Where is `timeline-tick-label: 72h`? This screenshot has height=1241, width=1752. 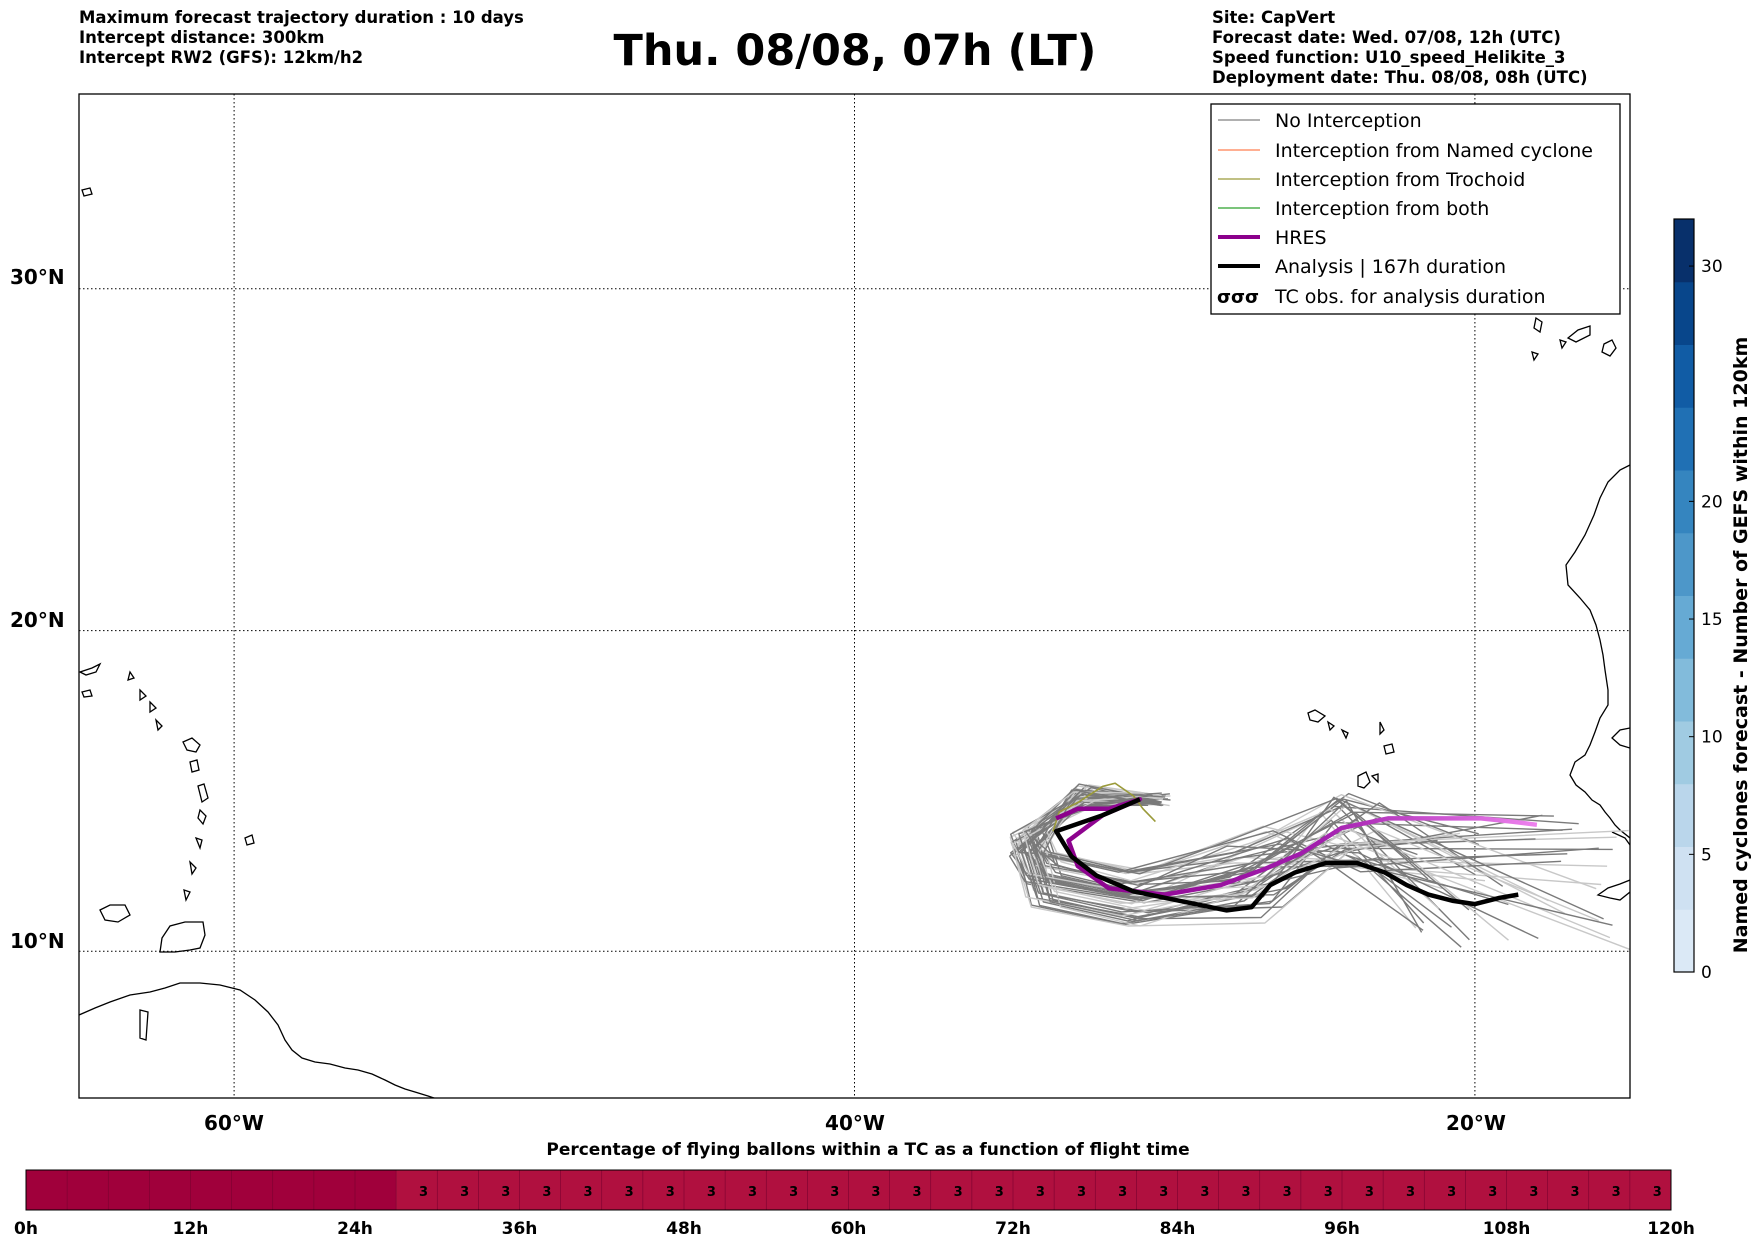
timeline-tick-label: 72h is located at coordinates (1013, 1229).